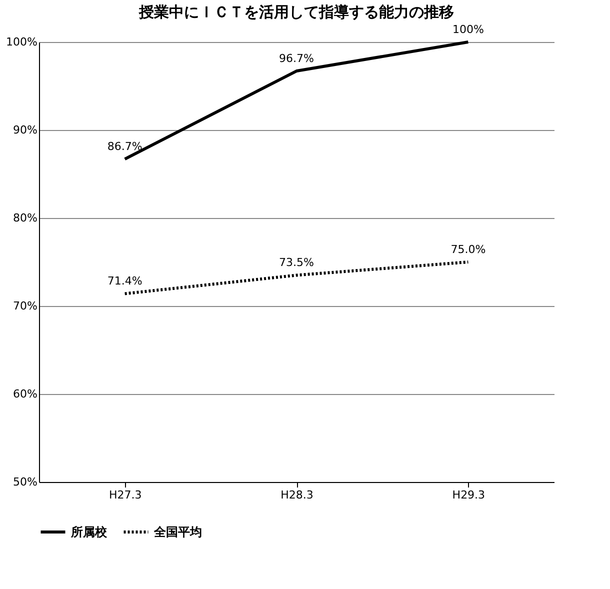 Image resolution: width=610 pixels, height=589 pixels. What do you see at coordinates (296, 263) in the screenshot?
I see `data-label: 73.5%` at bounding box center [296, 263].